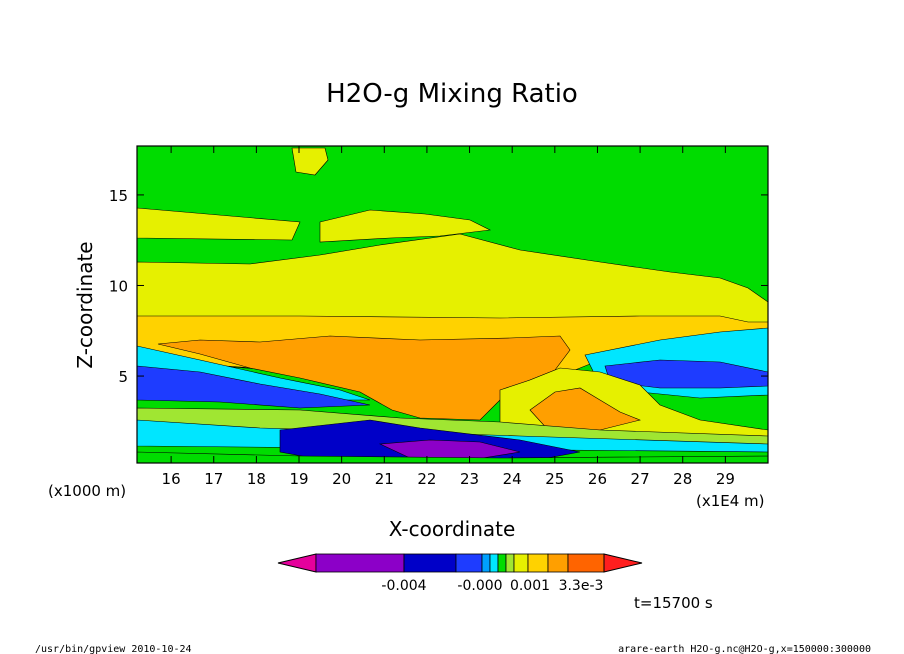 Image resolution: width=904 pixels, height=654 pixels. Describe the element at coordinates (118, 196) in the screenshot. I see `y-tick-label: 15` at that location.